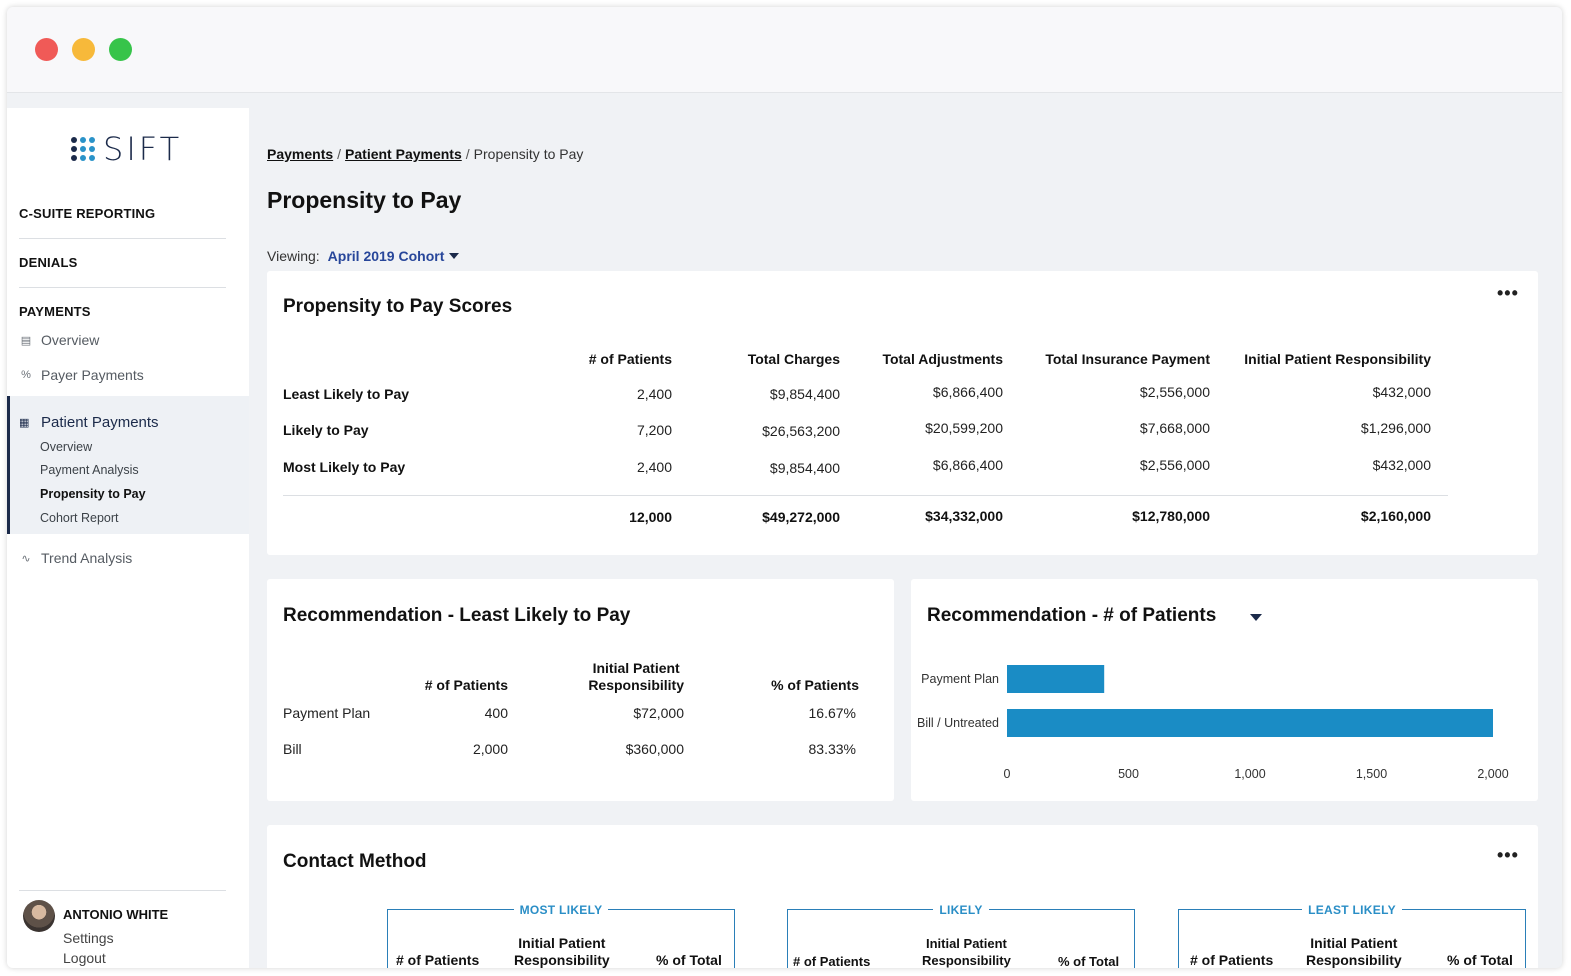 This screenshot has width=1571, height=976. What do you see at coordinates (87, 558) in the screenshot?
I see `sidebar-item-label: Trend Analysis` at bounding box center [87, 558].